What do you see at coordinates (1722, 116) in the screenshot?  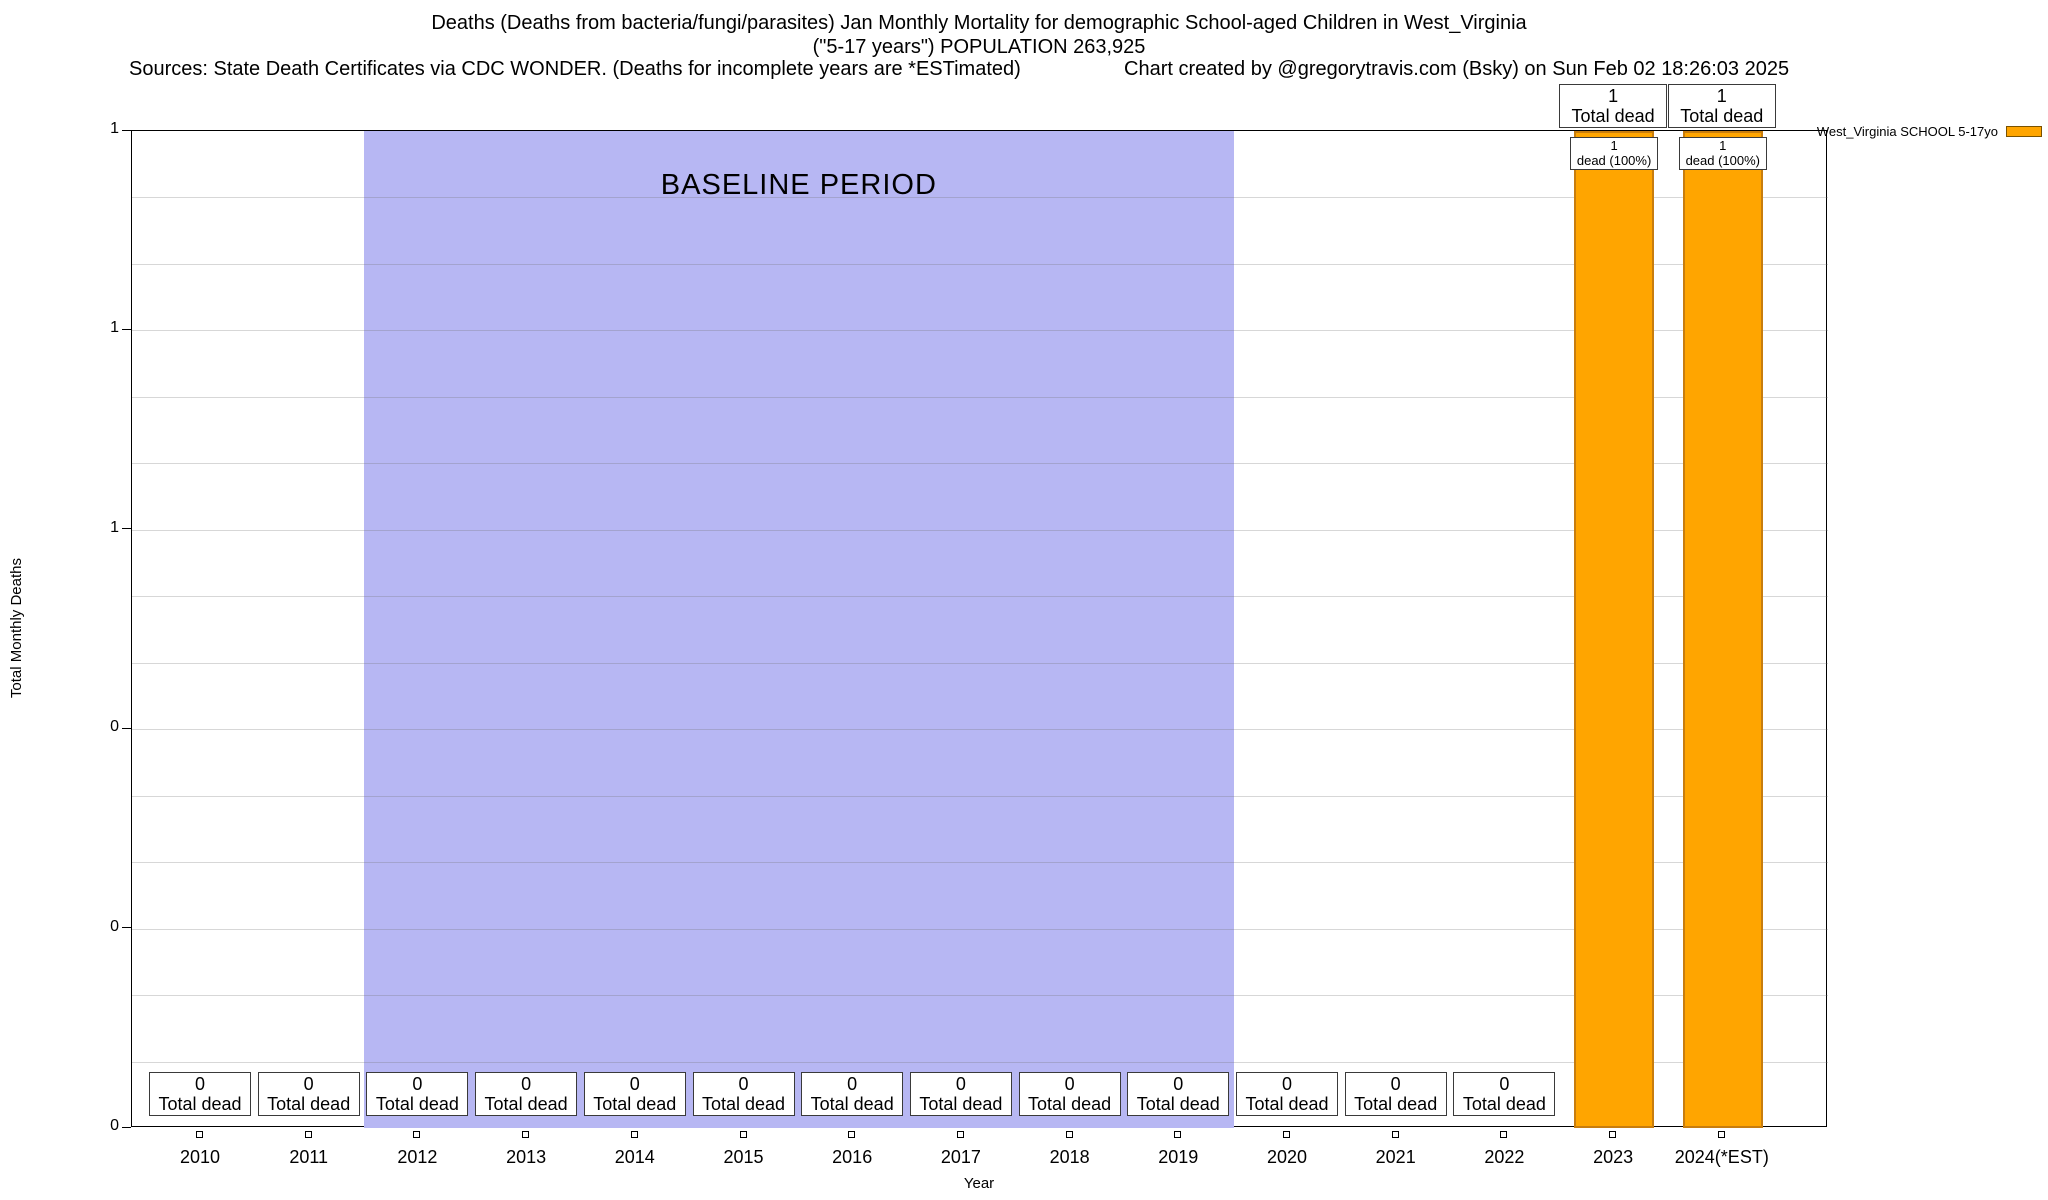 I see `total-dead-box-2024(*EST)-caption: Total dead` at bounding box center [1722, 116].